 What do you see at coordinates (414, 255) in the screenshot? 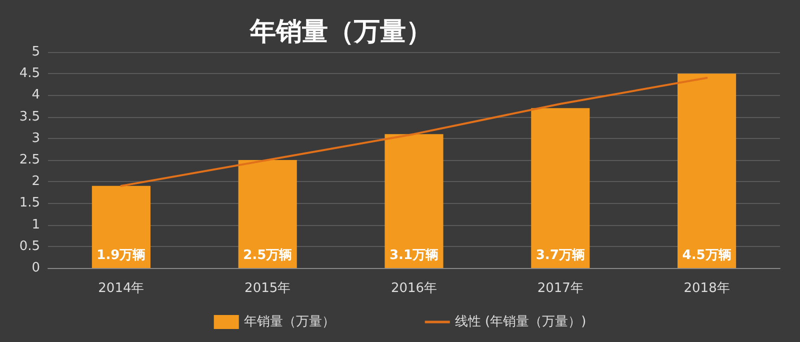
I see `data-label: 3.1万辆` at bounding box center [414, 255].